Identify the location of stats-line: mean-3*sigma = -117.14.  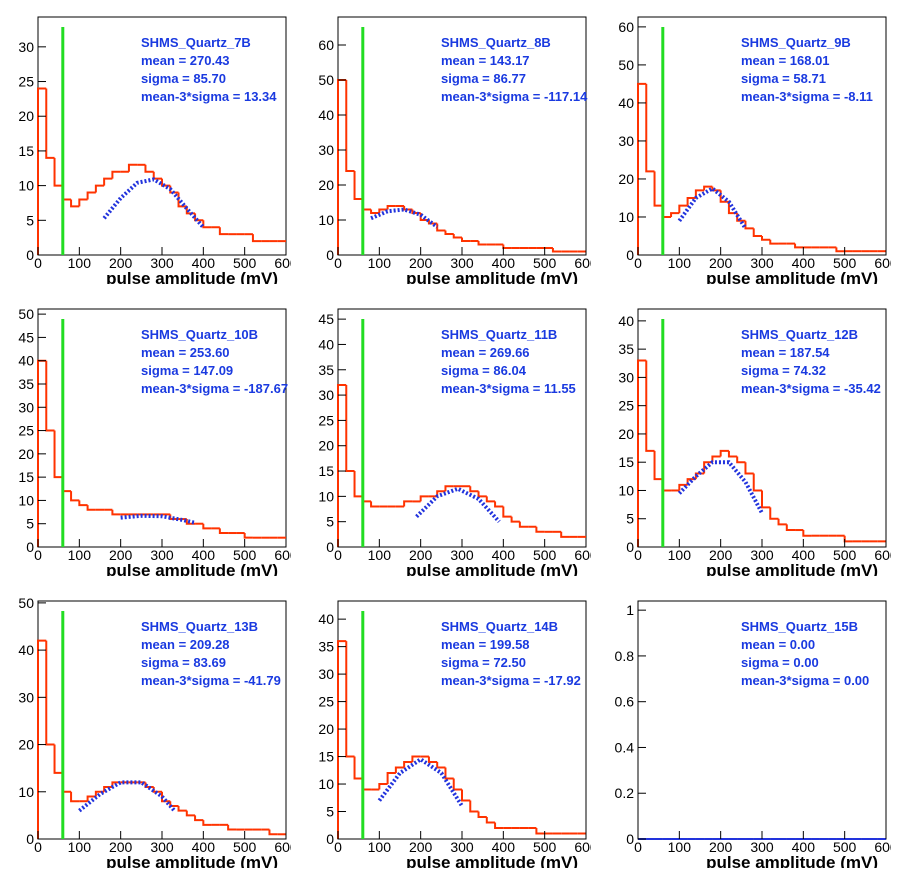
(514, 96).